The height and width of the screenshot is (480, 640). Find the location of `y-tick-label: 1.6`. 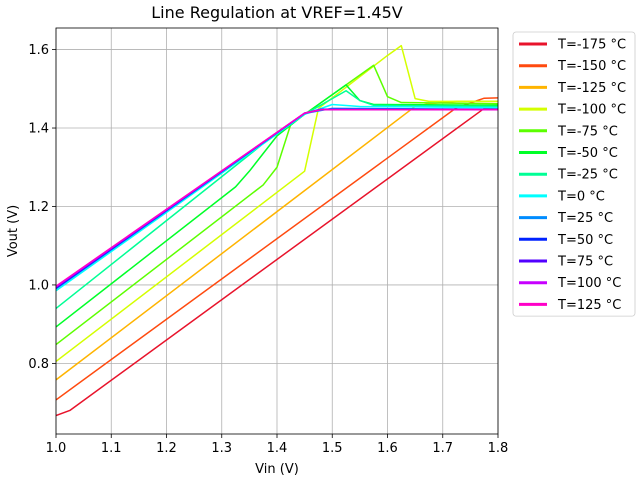

y-tick-label: 1.6 is located at coordinates (38, 50).